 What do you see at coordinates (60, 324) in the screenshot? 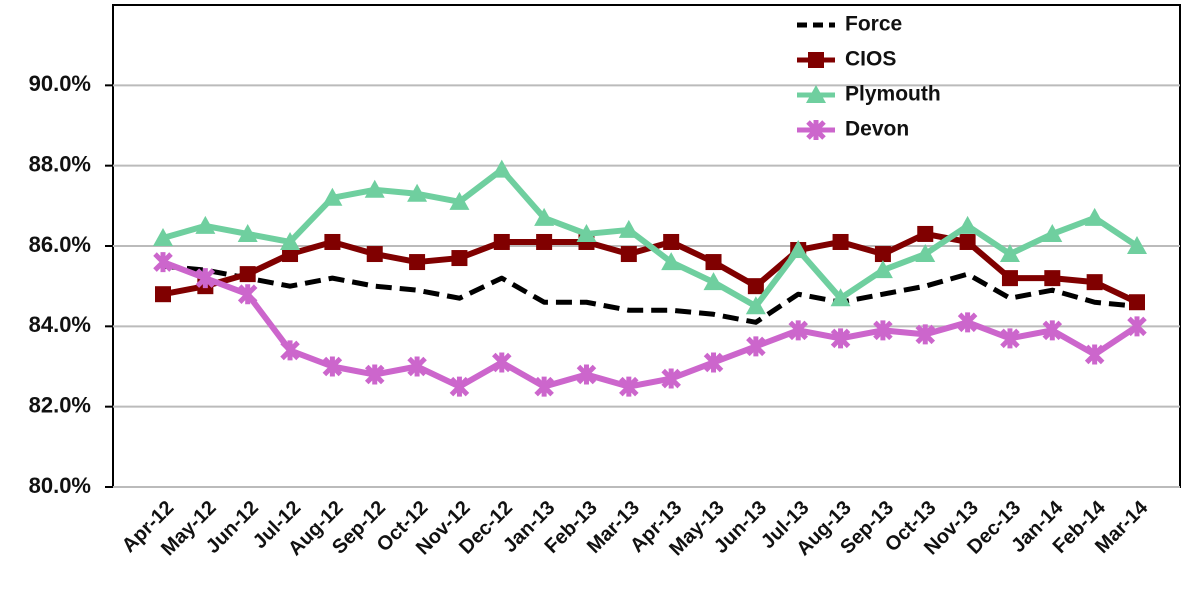
I see `y-tick-label: 84.0%` at bounding box center [60, 324].